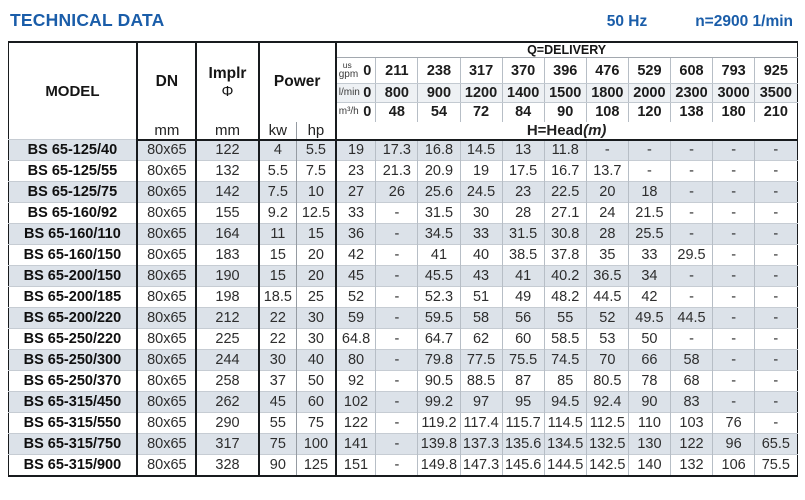 Image resolution: width=805 pixels, height=500 pixels. Describe the element at coordinates (73, 465) in the screenshot. I see `model-cell: BS 65-315/900` at that location.